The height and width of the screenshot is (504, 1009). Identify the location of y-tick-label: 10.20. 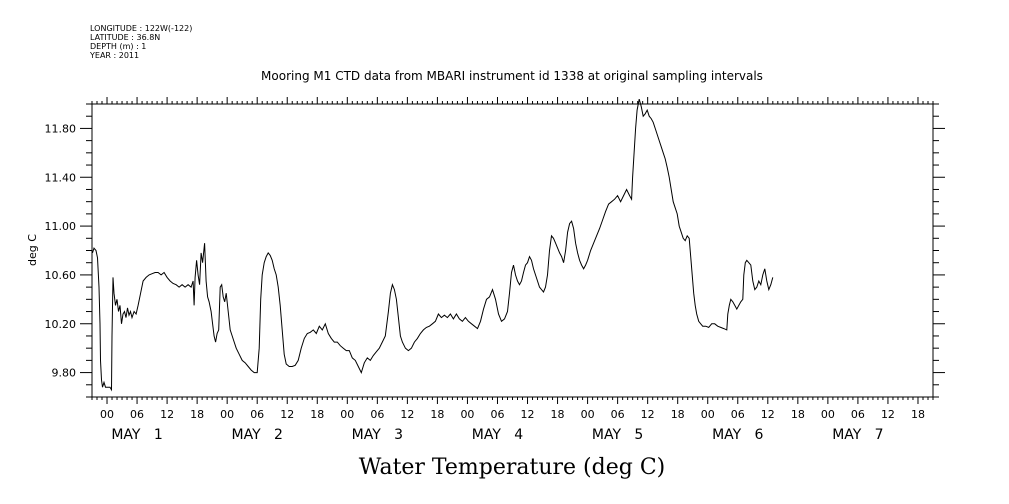
(61, 324).